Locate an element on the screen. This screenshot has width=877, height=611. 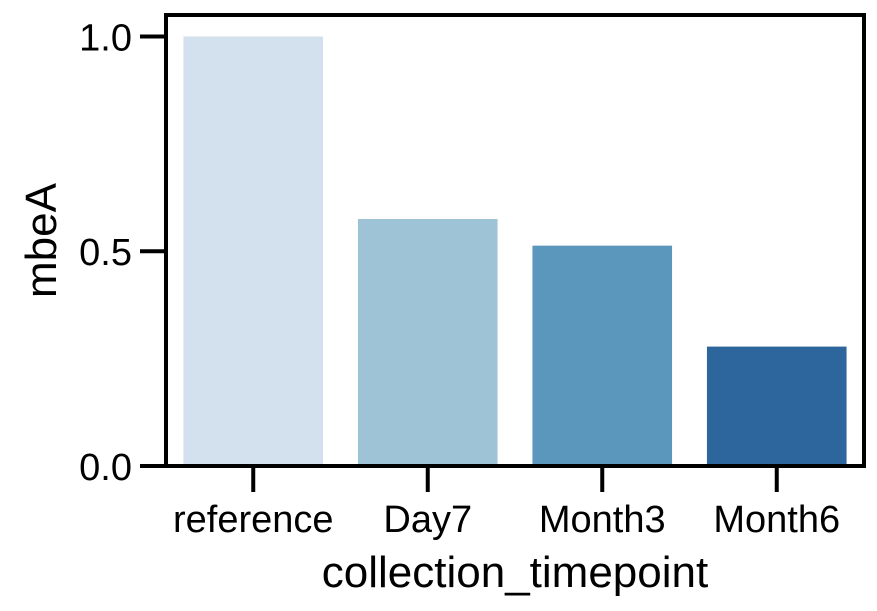
y-axis-ticks: 0.0 0.5 1.0 is located at coordinates (122, 253).